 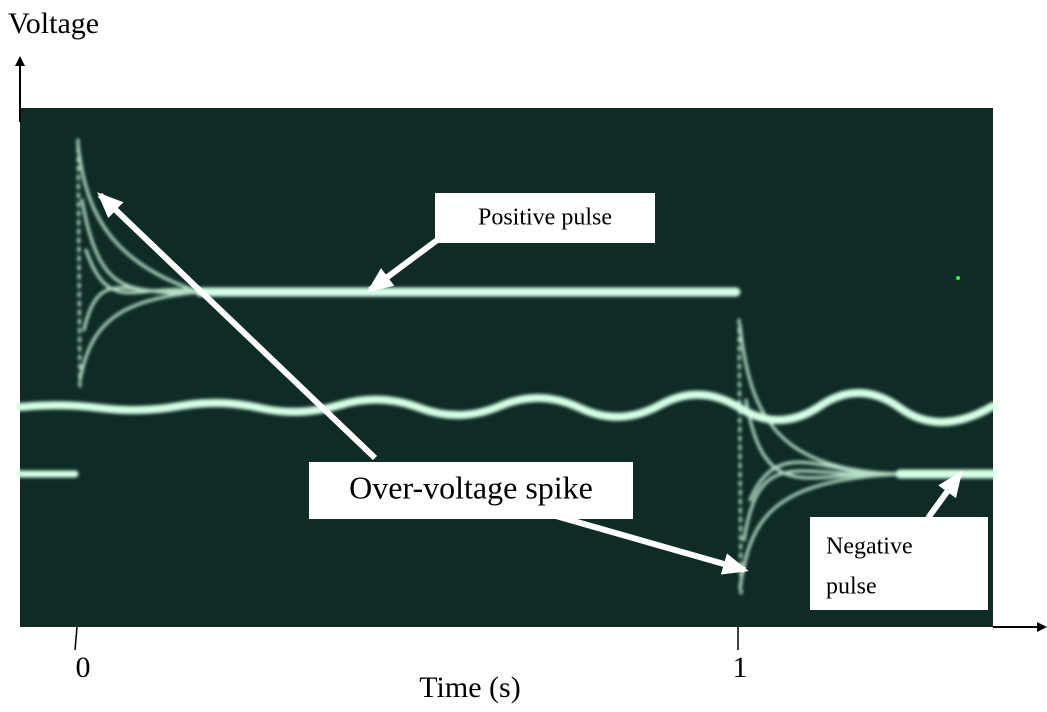 What do you see at coordinates (139, 265) in the screenshot?
I see `positive-ringing` at bounding box center [139, 265].